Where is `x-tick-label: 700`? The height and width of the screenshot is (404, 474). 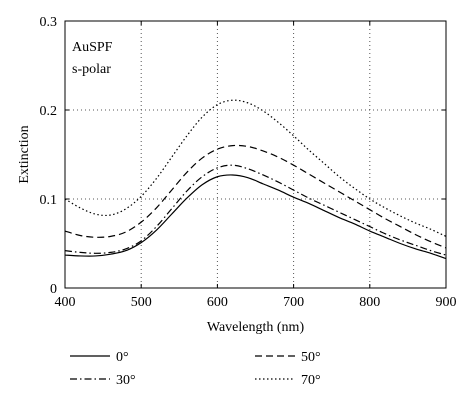
x-tick-label: 700 is located at coordinates (293, 302).